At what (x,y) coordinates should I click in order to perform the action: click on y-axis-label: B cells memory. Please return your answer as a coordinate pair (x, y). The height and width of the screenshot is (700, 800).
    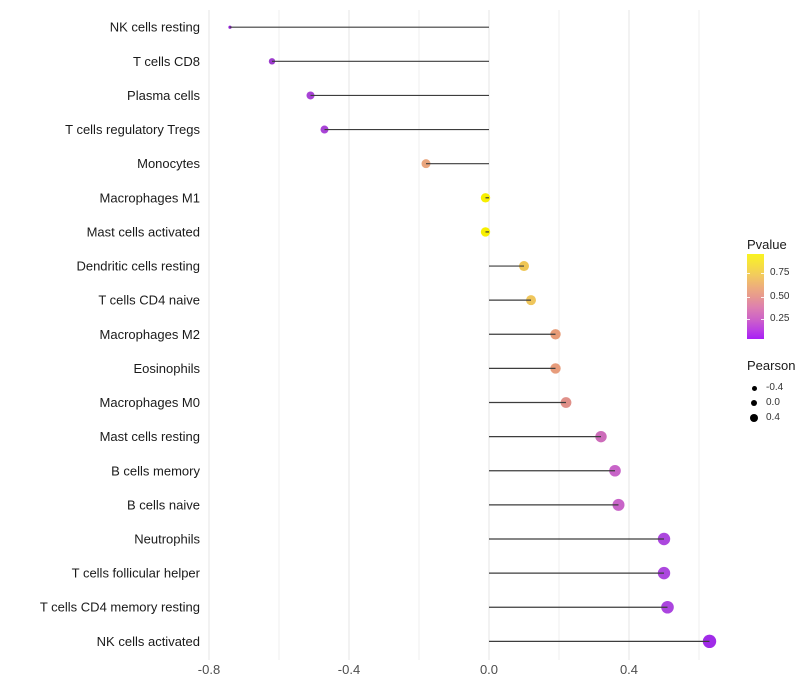
    Looking at the image, I should click on (155, 470).